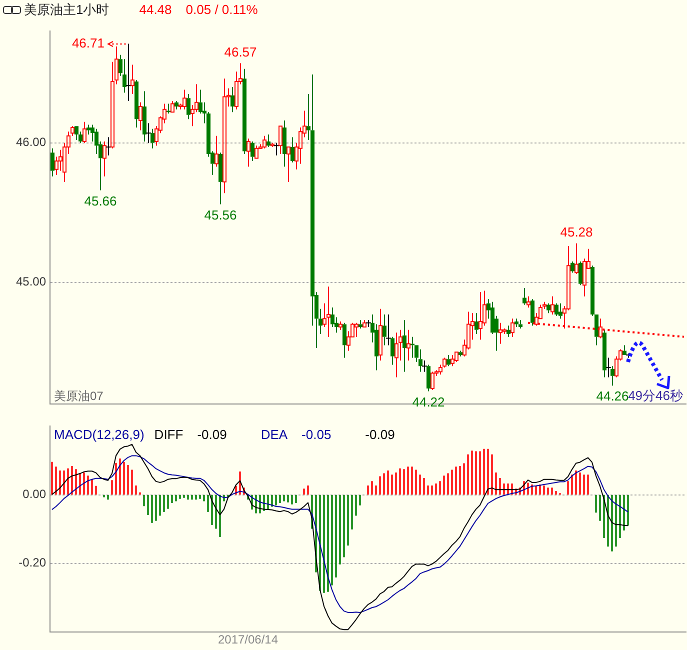  Describe the element at coordinates (67, 9) in the screenshot. I see `chart-title: 美原油主1小时` at that location.